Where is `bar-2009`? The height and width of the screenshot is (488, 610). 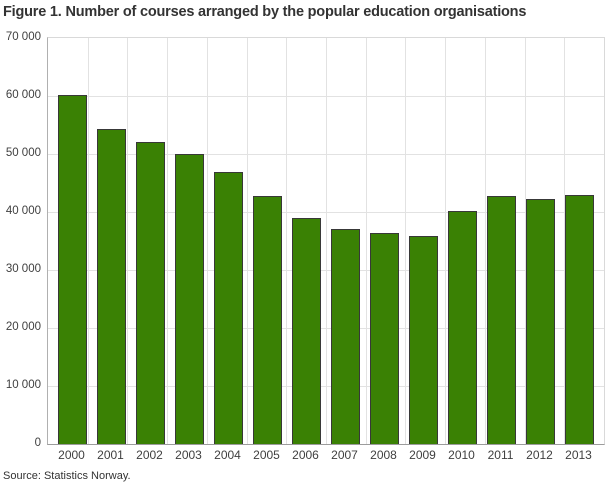 bar-2009 is located at coordinates (423, 339).